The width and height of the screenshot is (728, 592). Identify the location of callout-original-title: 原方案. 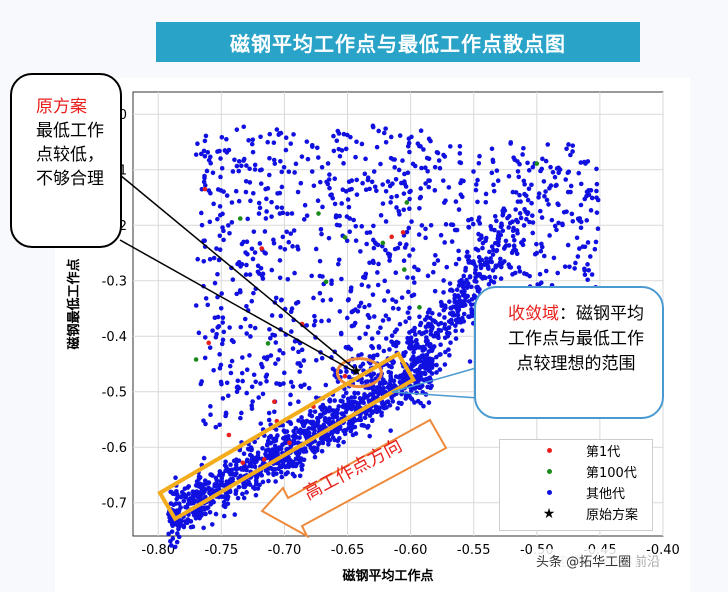
(61, 107).